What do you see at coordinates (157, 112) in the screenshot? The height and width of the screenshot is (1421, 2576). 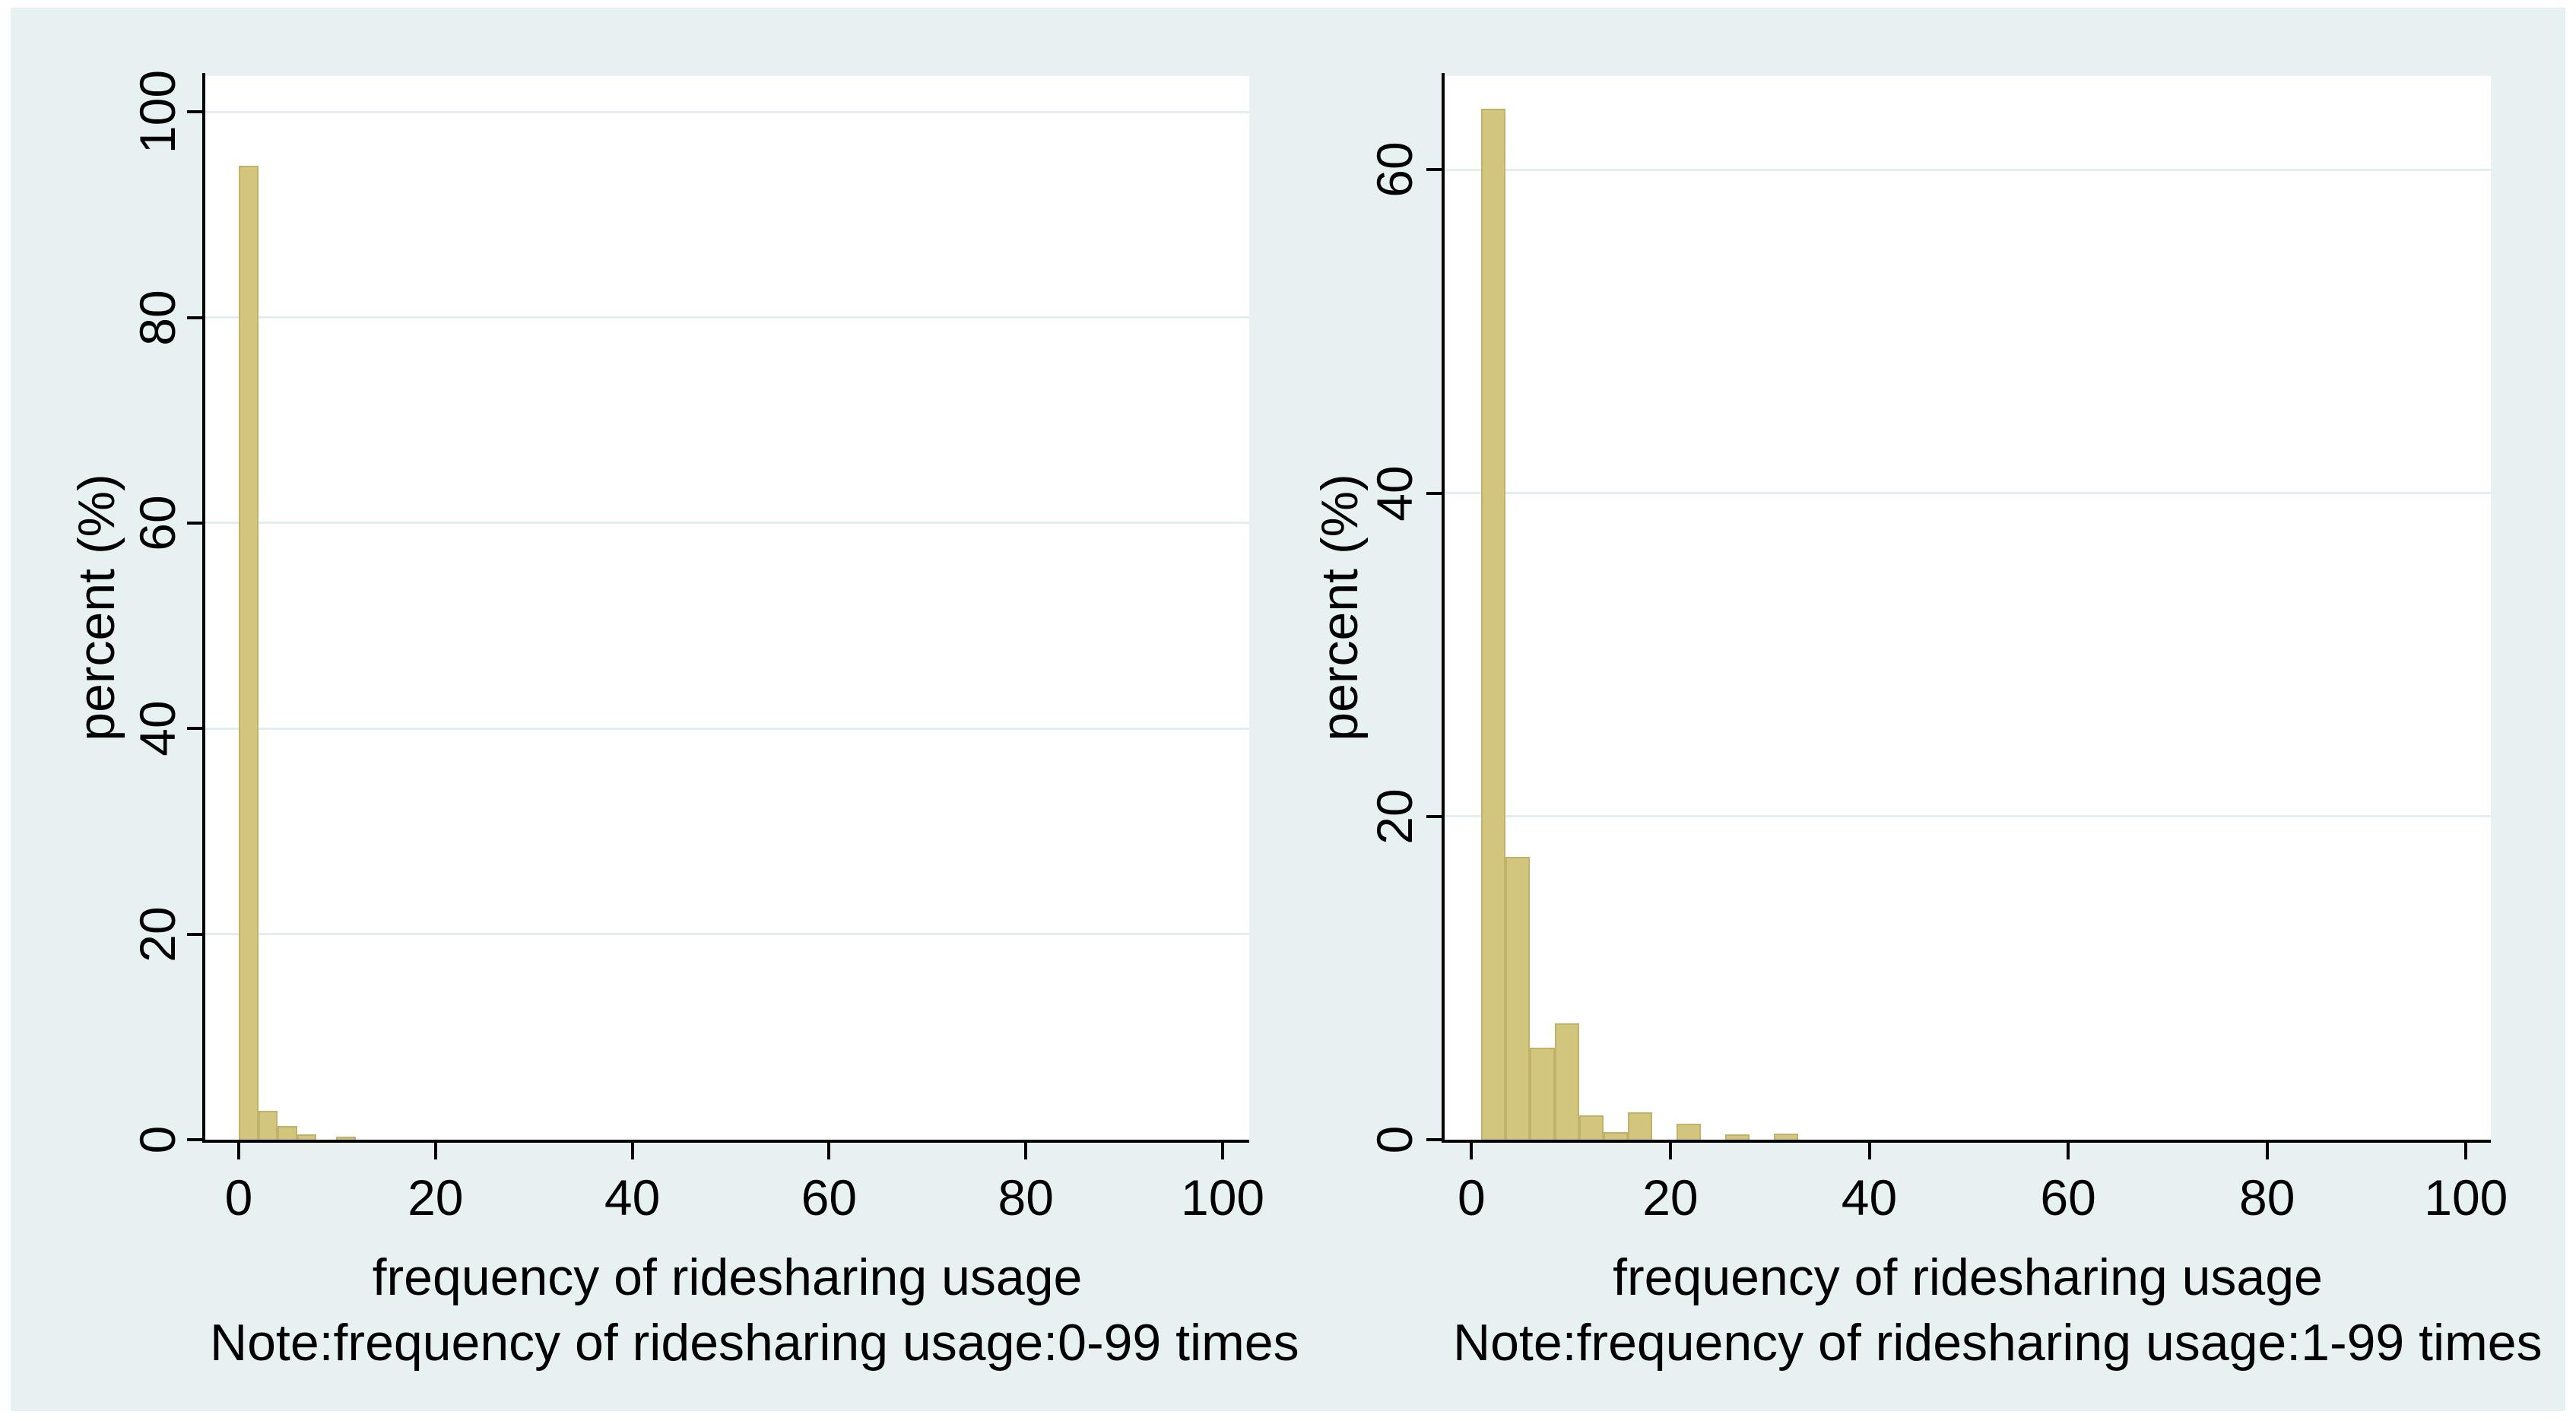 I see `y-tick-label: 100` at bounding box center [157, 112].